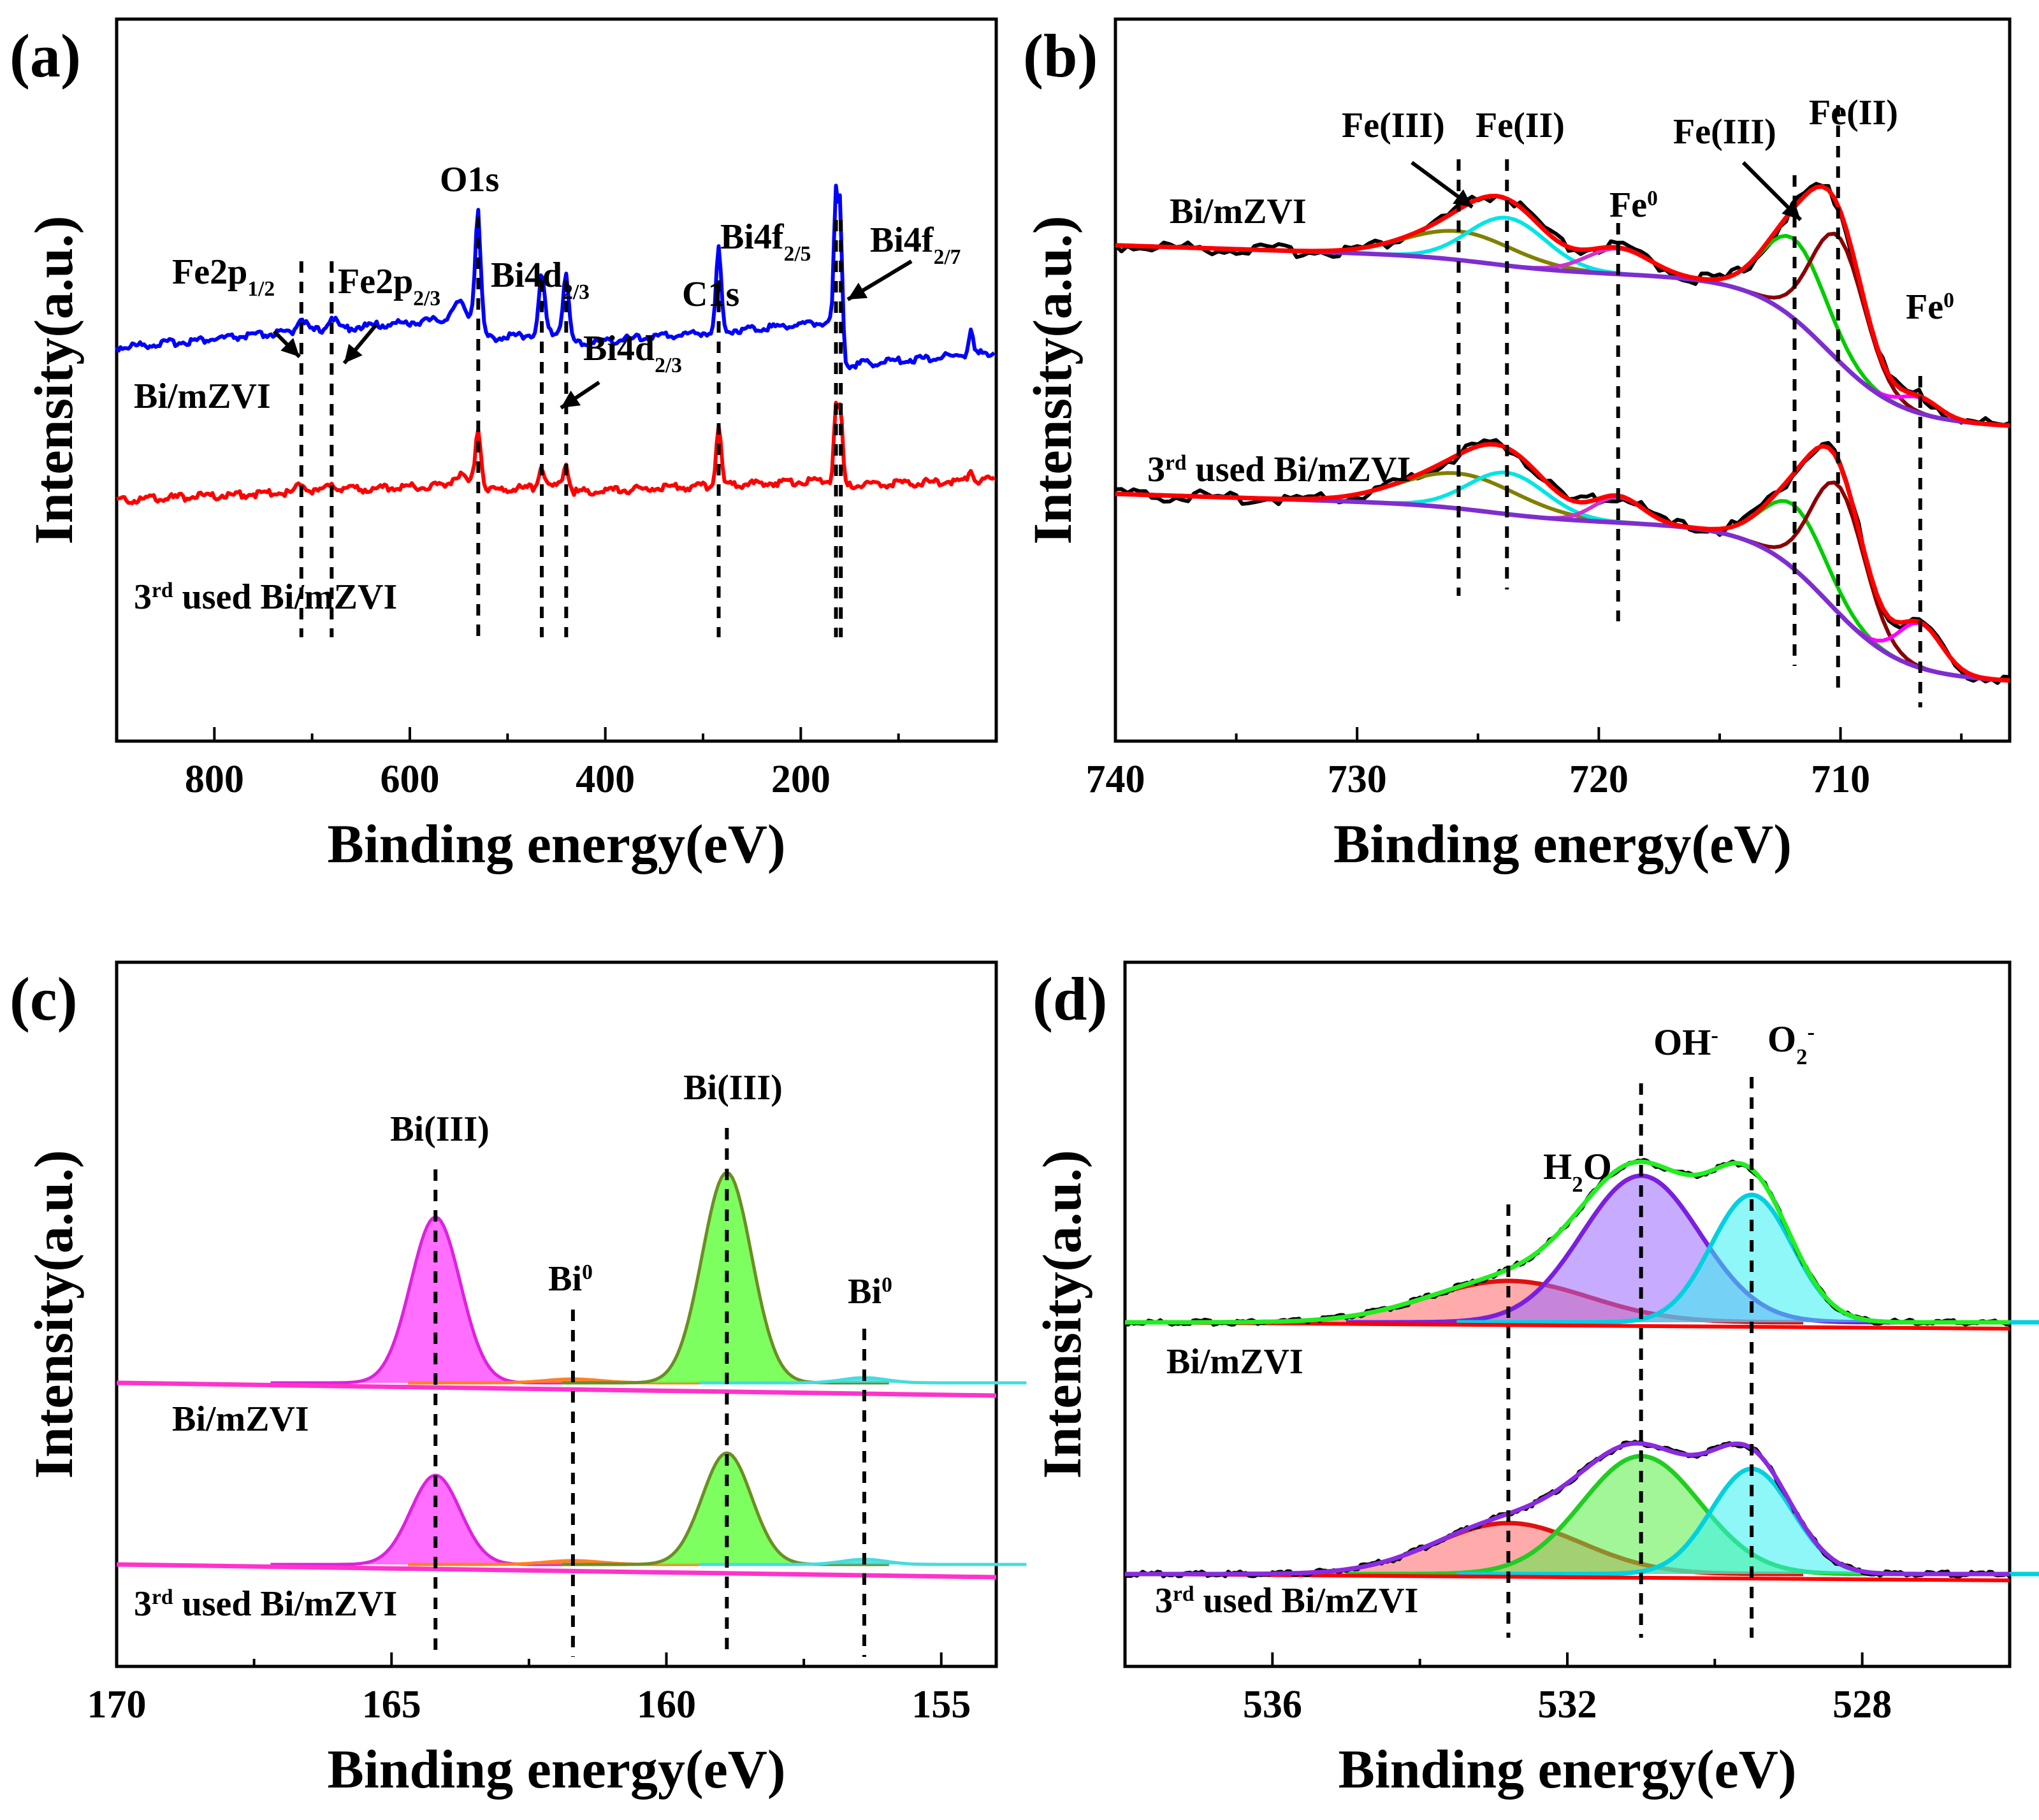  What do you see at coordinates (1840, 779) in the screenshot?
I see `x-tick-label: 710` at bounding box center [1840, 779].